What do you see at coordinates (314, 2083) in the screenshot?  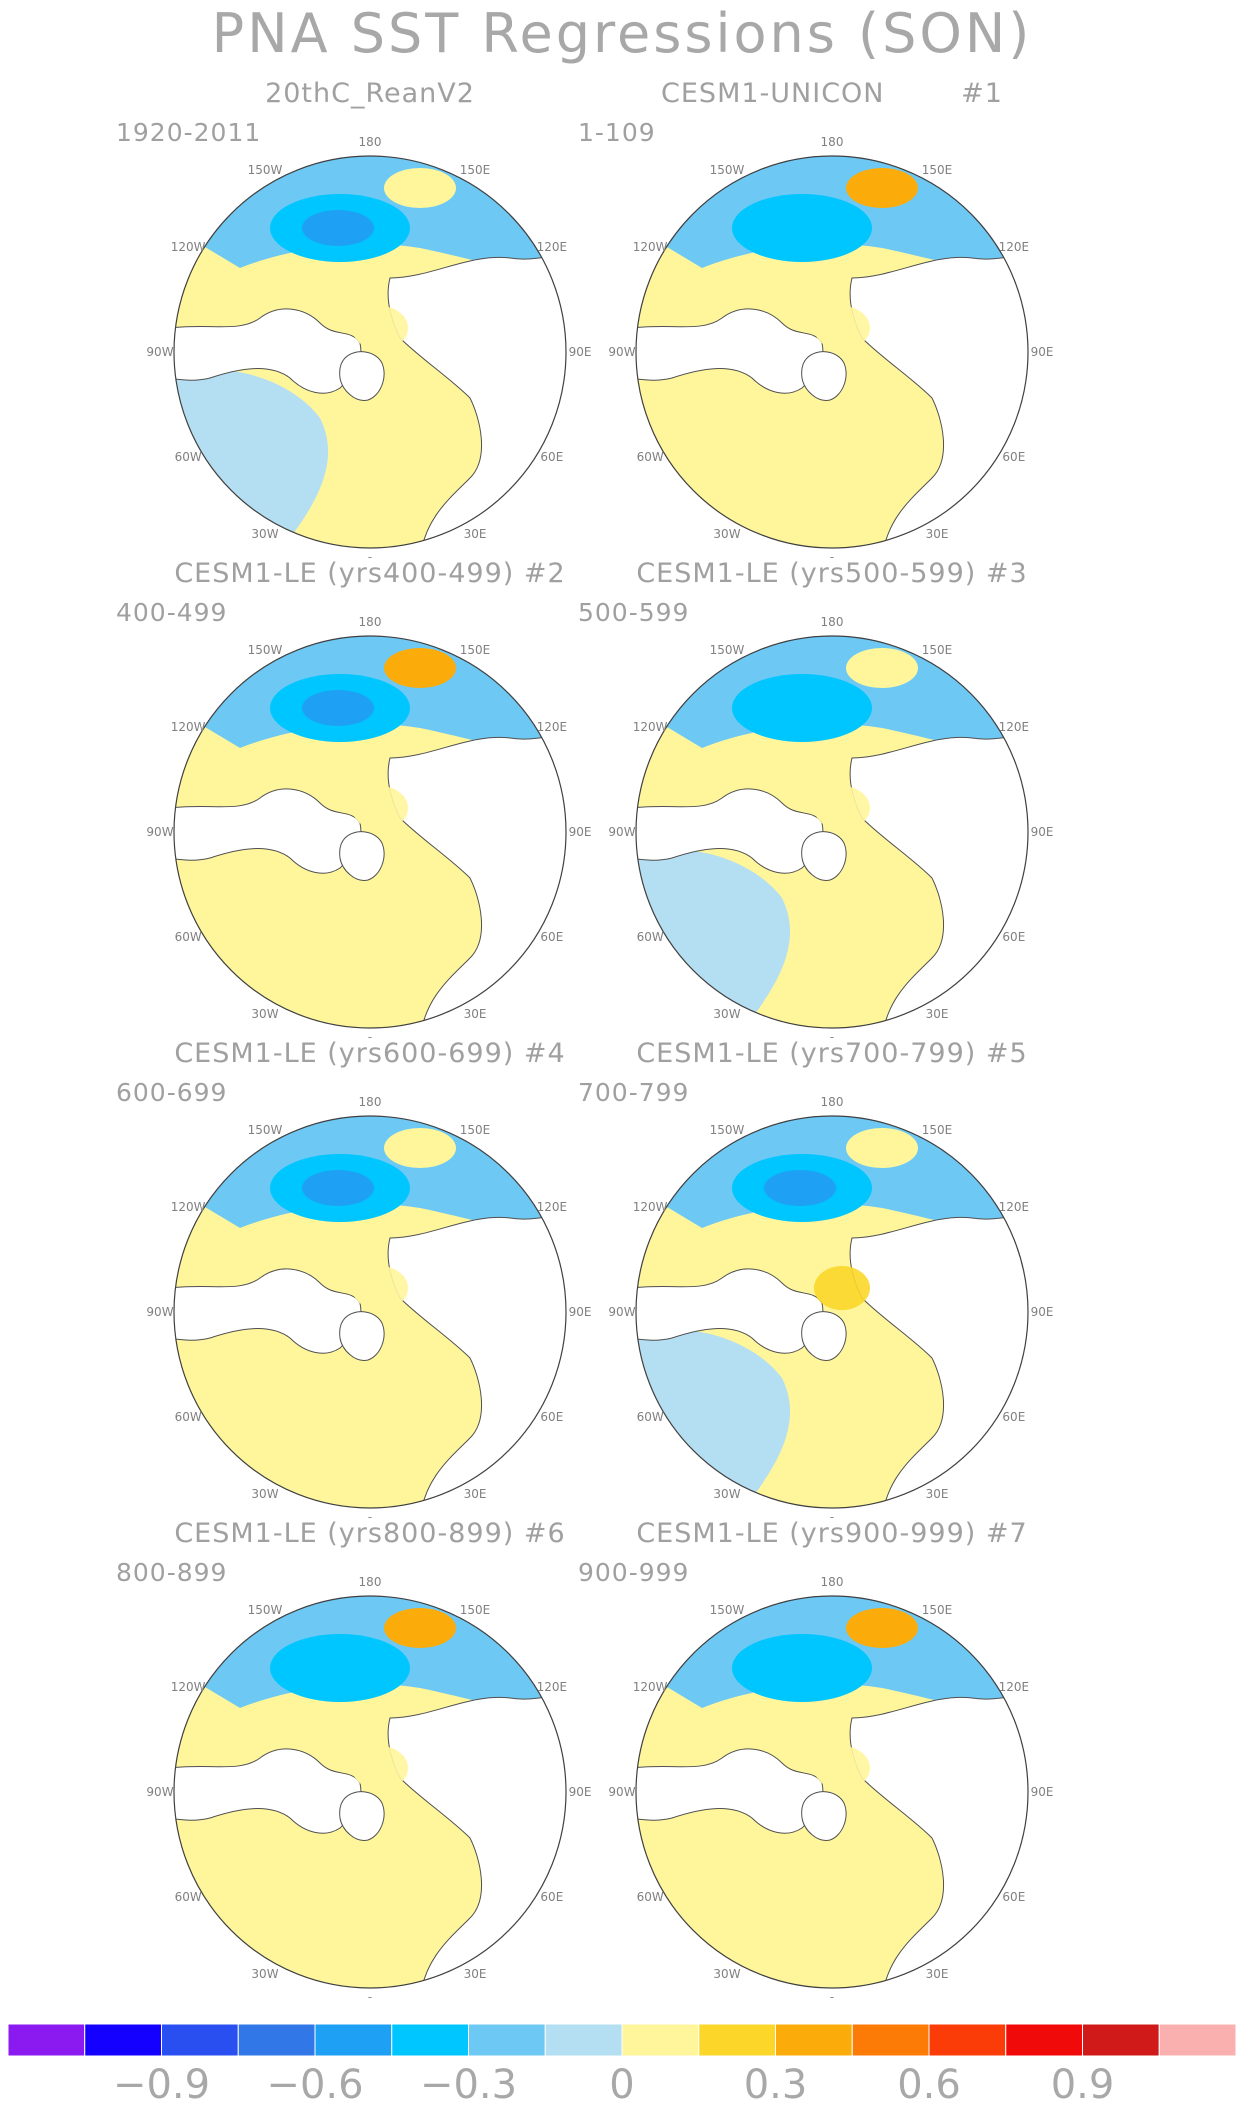 I see `colorbar-tick-label: −0.6` at bounding box center [314, 2083].